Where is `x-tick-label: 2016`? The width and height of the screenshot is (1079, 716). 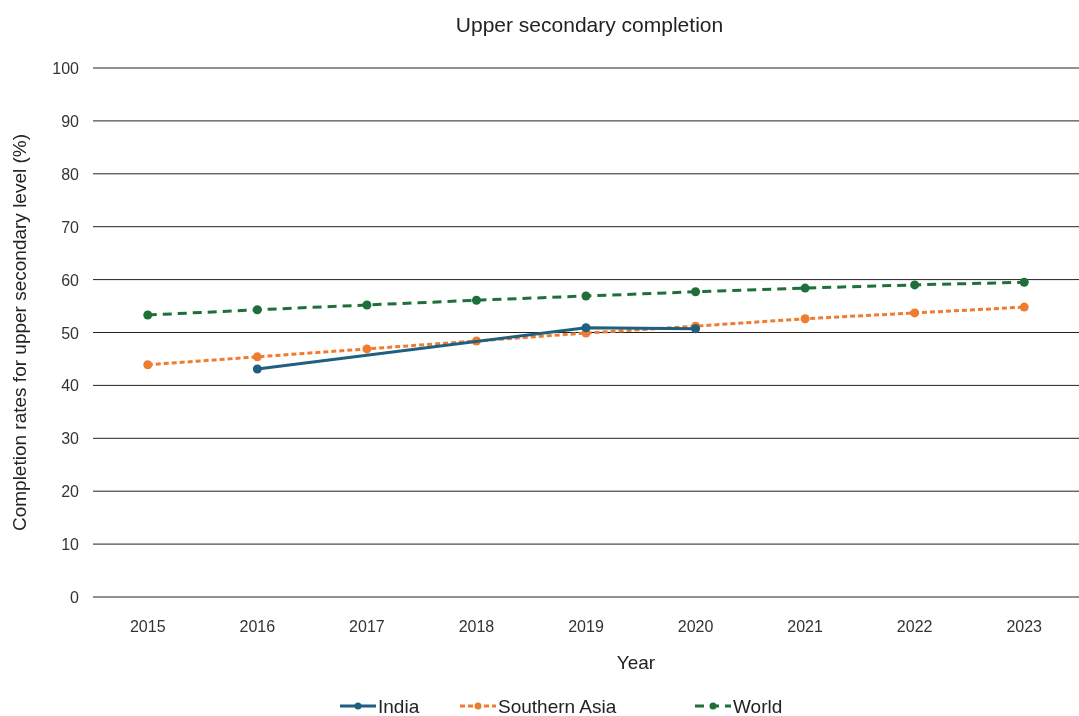 x-tick-label: 2016 is located at coordinates (257, 626).